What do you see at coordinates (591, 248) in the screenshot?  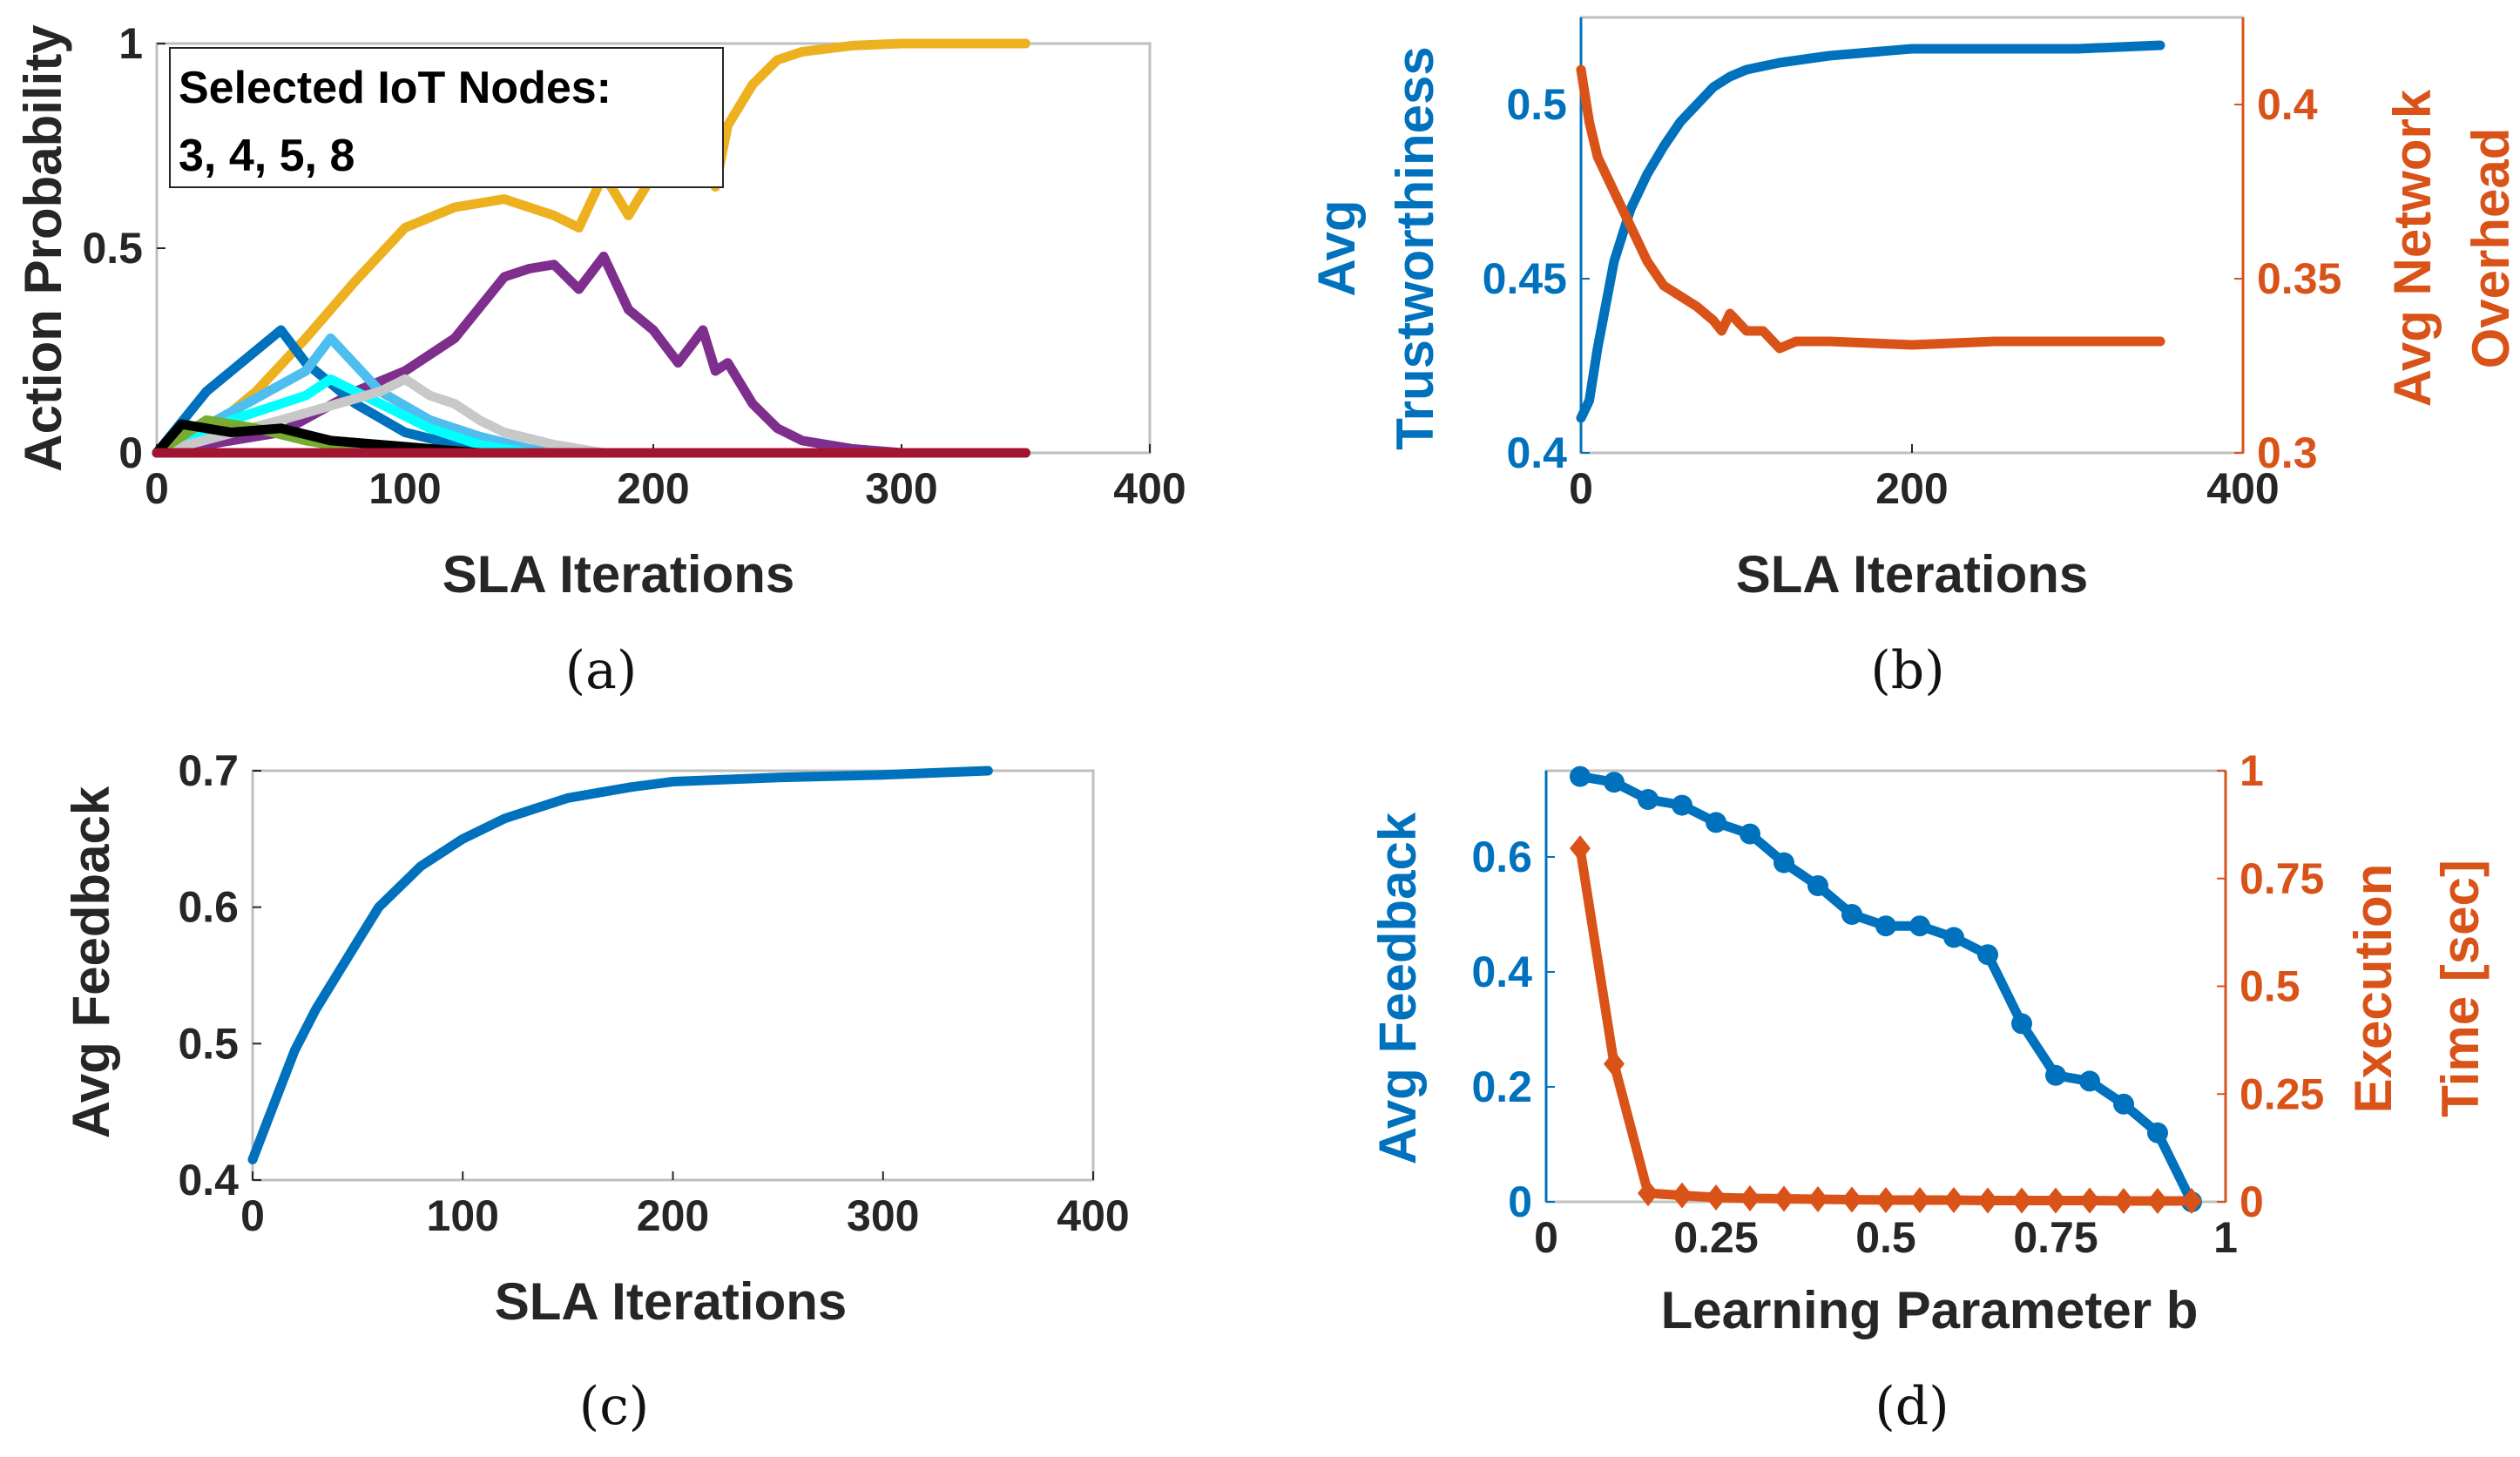 I see `series-line-yellow` at bounding box center [591, 248].